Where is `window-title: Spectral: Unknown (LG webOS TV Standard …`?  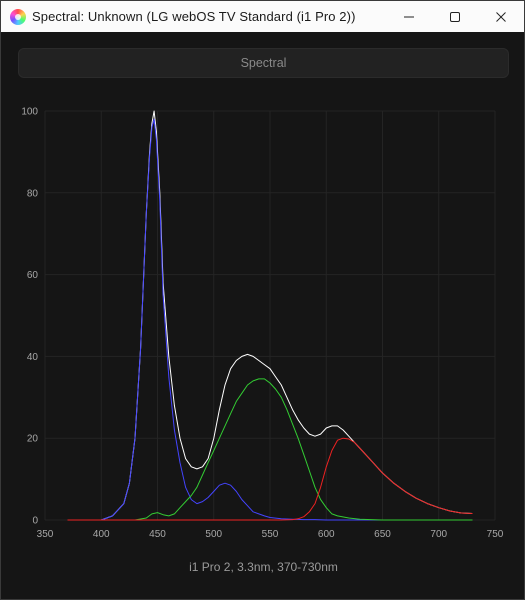 window-title: Spectral: Unknown (LG webOS TV Standard … is located at coordinates (194, 16).